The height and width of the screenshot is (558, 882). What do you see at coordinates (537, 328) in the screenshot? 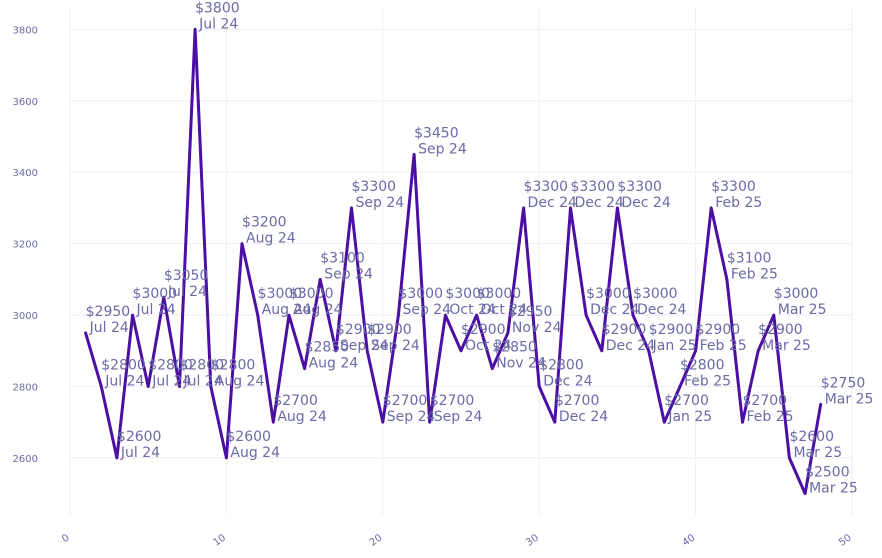
I see `data-label-date: Nov 24` at bounding box center [537, 328].